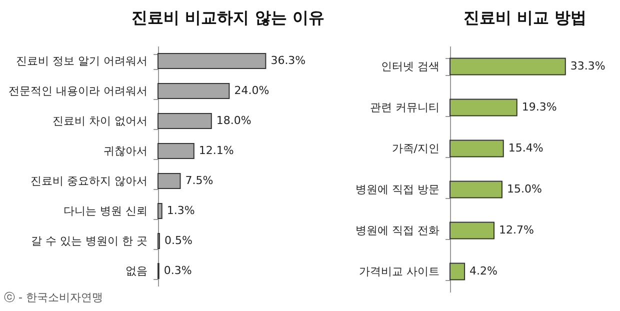 The height and width of the screenshot is (311, 620). What do you see at coordinates (89, 241) in the screenshot?
I see `y-tick-label: 갈 수 있는 병원이 한 곳` at bounding box center [89, 241].